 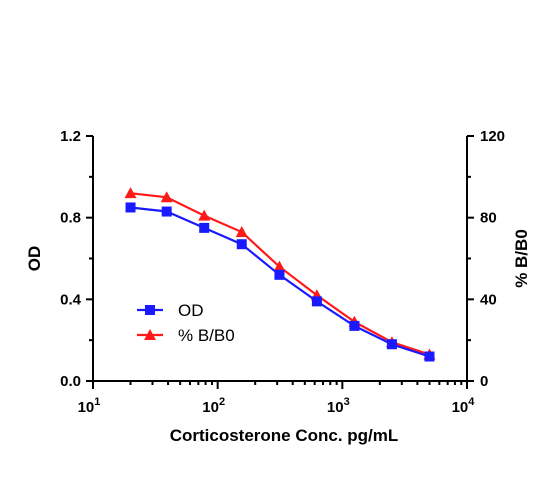 I want to click on y-tick-label-right: 120, so click(x=492, y=136).